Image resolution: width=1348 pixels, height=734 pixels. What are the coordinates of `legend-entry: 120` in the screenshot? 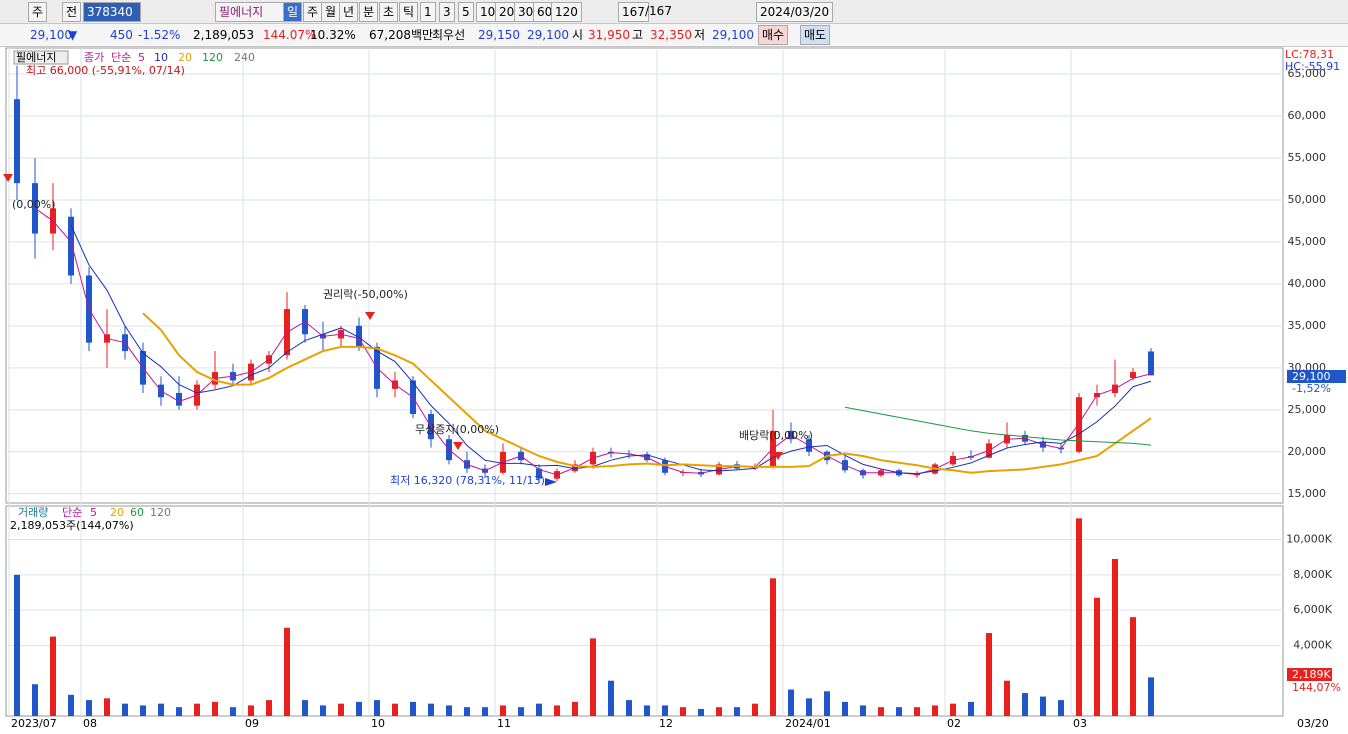 It's located at (212, 57).